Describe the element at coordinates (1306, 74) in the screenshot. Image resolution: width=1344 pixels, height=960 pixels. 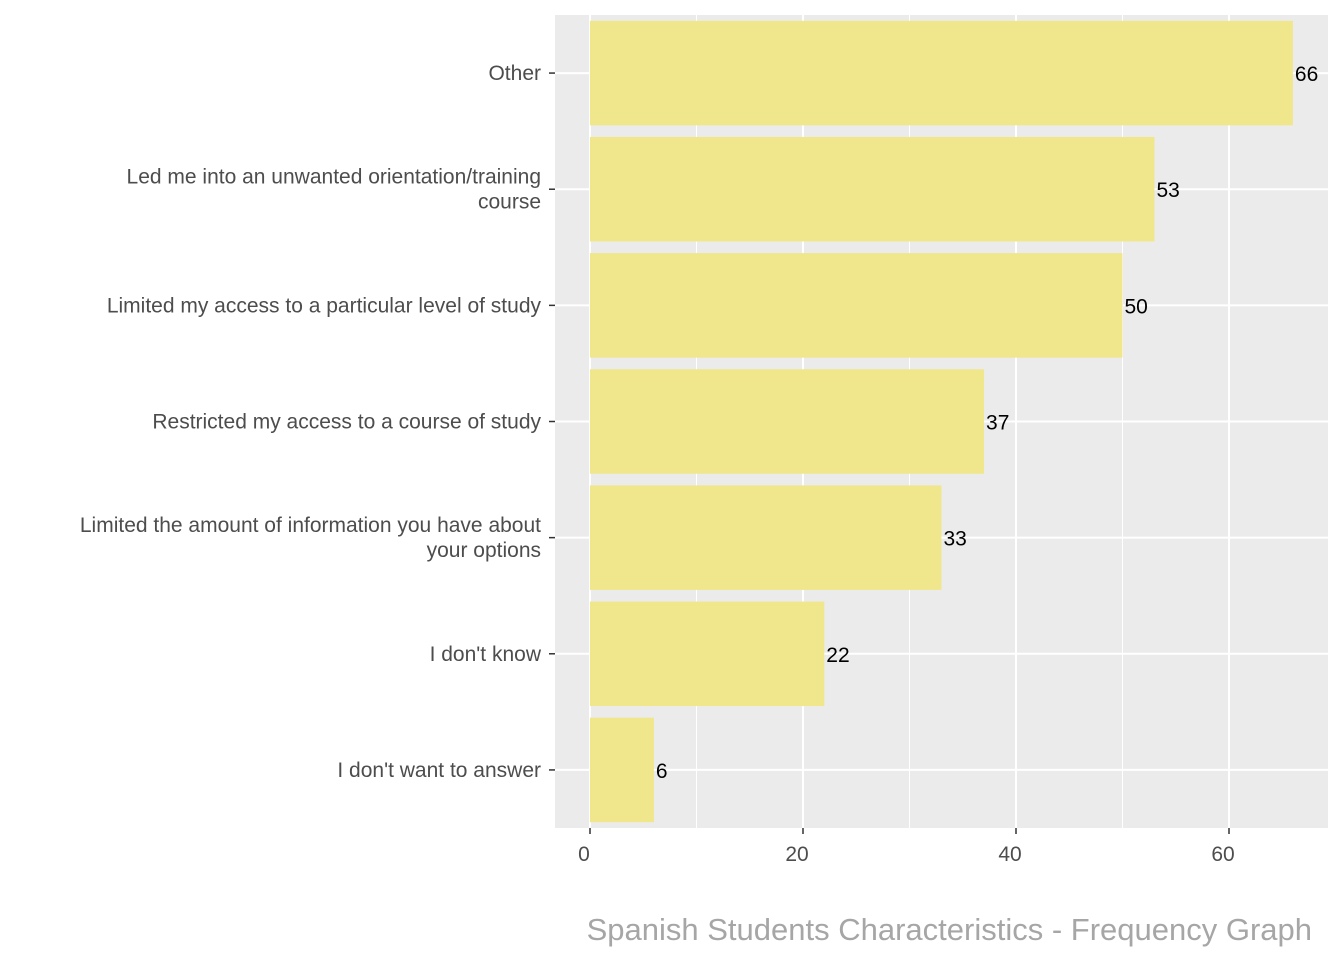
I see `data-label: 66` at that location.